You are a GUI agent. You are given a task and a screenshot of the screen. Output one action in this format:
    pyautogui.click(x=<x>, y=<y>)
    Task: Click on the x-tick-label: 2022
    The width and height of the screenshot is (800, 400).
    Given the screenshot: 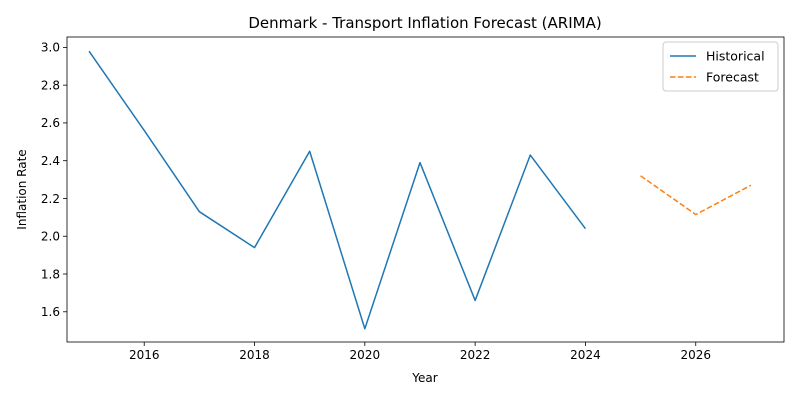 What is the action you would take?
    pyautogui.click(x=475, y=355)
    